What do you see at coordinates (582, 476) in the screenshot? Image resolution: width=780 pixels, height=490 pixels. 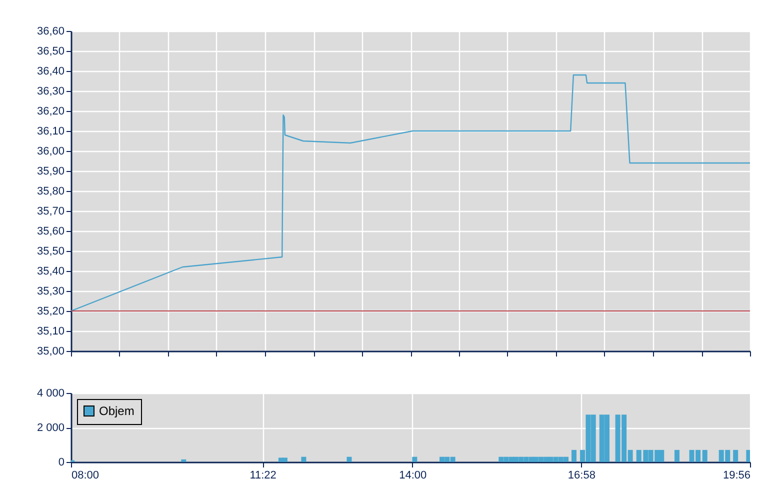 I see `x-tick-label: 16:58` at bounding box center [582, 476].